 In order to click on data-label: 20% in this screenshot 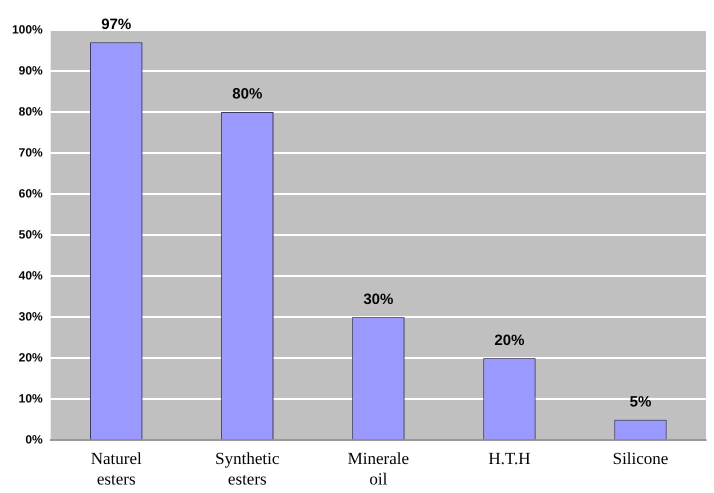, I will do `click(509, 340)`.